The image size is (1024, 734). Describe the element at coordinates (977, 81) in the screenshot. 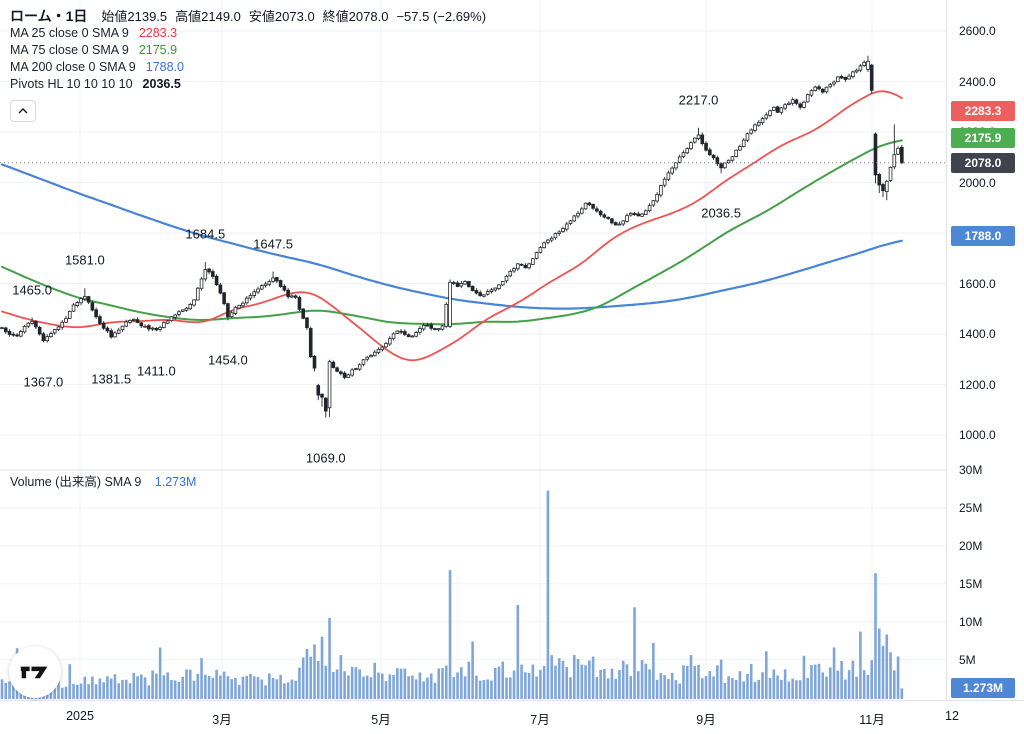

I see `price-tick: 2400.0` at that location.